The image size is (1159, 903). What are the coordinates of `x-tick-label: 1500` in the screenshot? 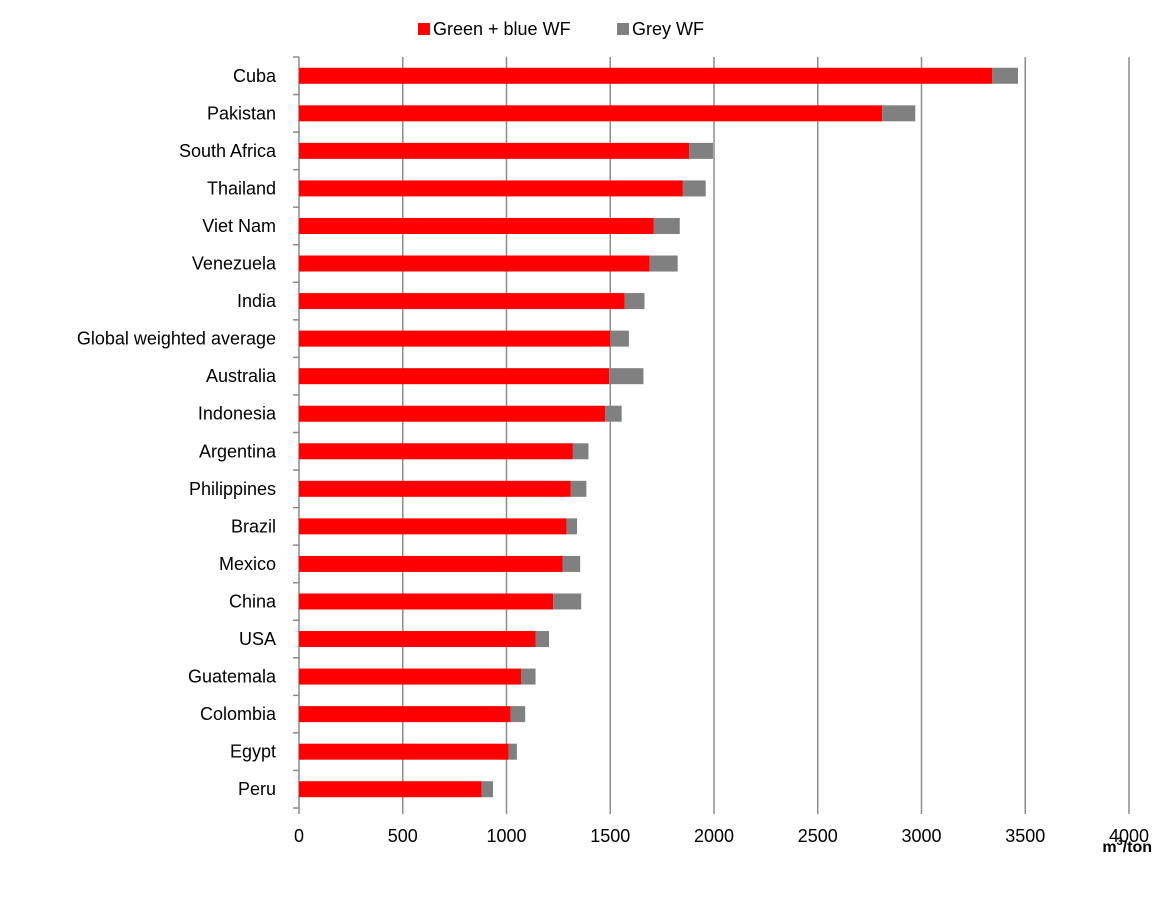 It's located at (610, 836).